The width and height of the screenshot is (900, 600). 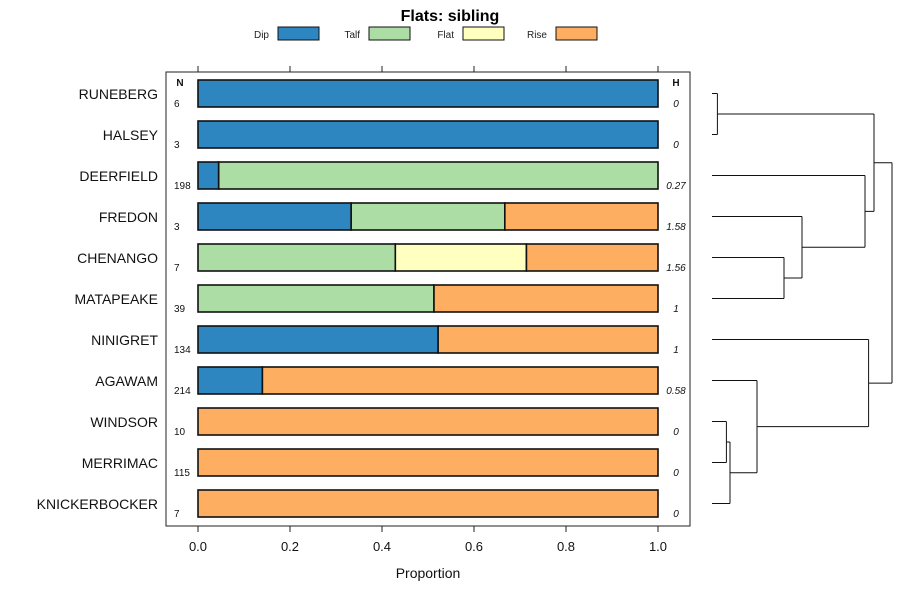 I want to click on bar-chenango-rise, so click(x=592, y=257).